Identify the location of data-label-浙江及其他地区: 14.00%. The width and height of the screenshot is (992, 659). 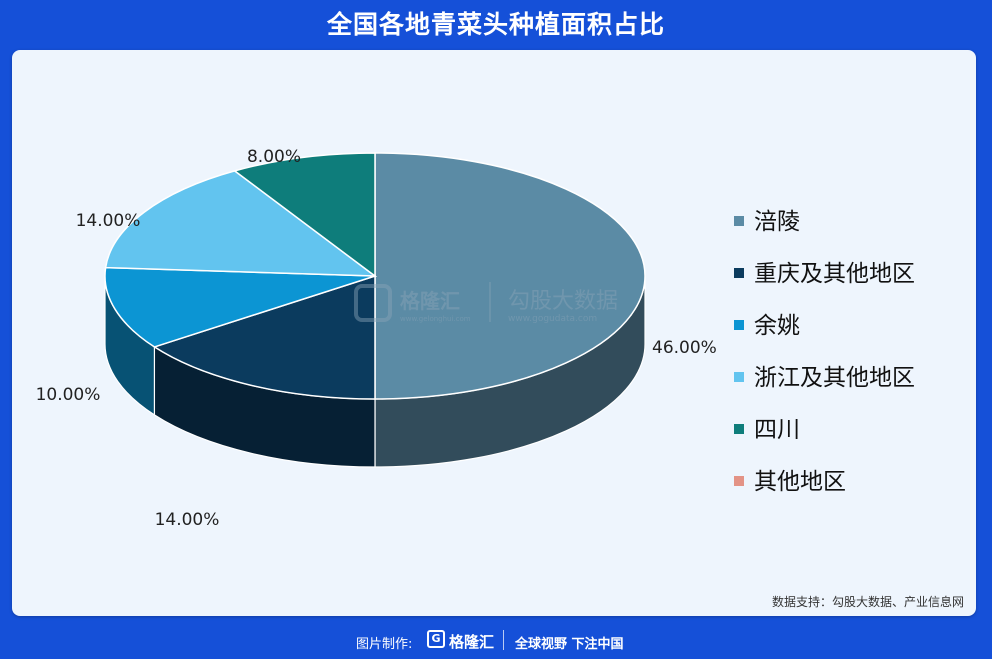
(108, 221).